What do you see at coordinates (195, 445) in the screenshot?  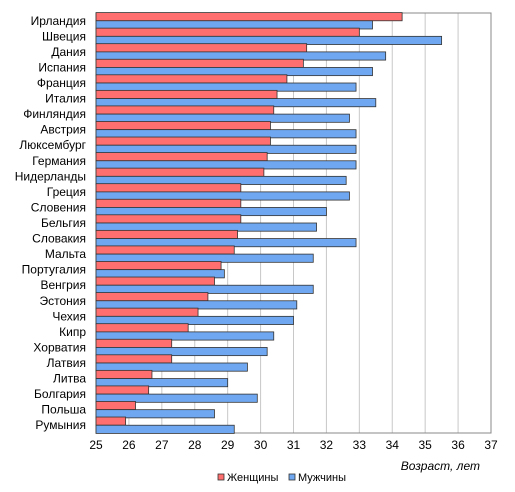 I see `x-tick-label: 28` at bounding box center [195, 445].